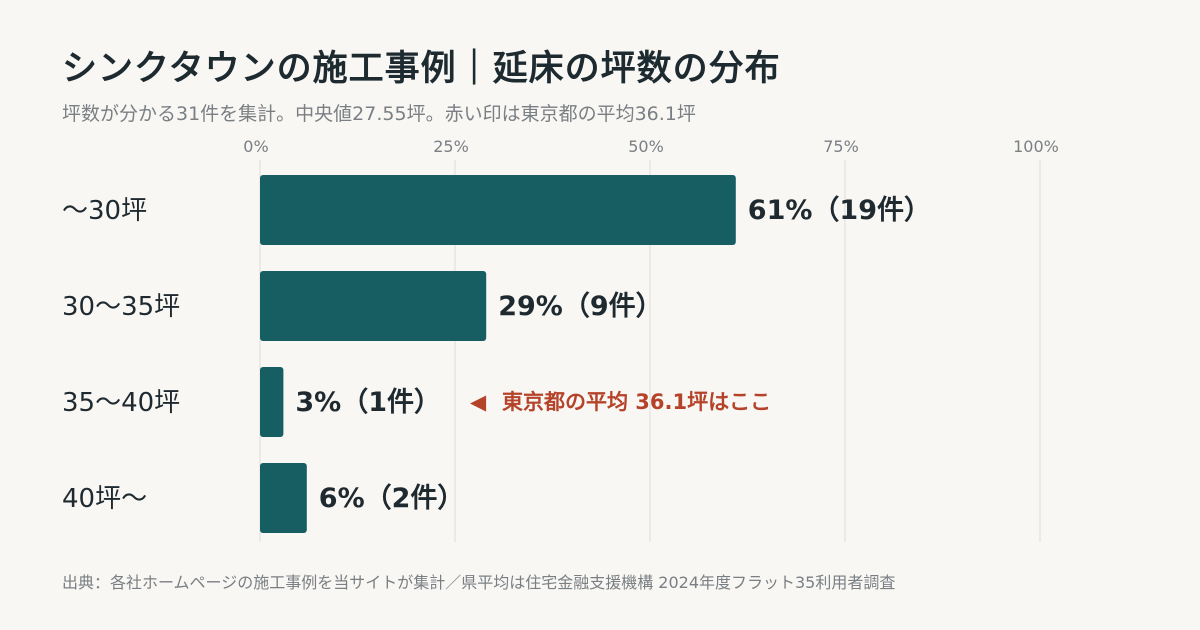 Image resolution: width=1200 pixels, height=630 pixels. What do you see at coordinates (379, 114) in the screenshot?
I see `chart-subtitle: 坪数が分かる31件を集計。中央値27.55坪。赤い印は東京都の平均36.1坪` at bounding box center [379, 114].